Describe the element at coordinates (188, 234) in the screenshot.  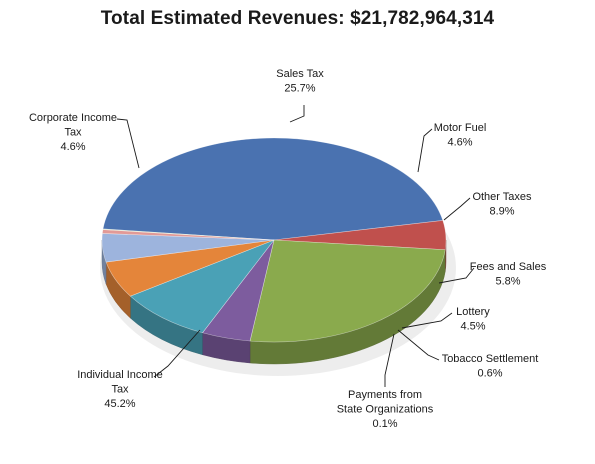
I see `pie-slice-payments-from-state-organizations` at that location.